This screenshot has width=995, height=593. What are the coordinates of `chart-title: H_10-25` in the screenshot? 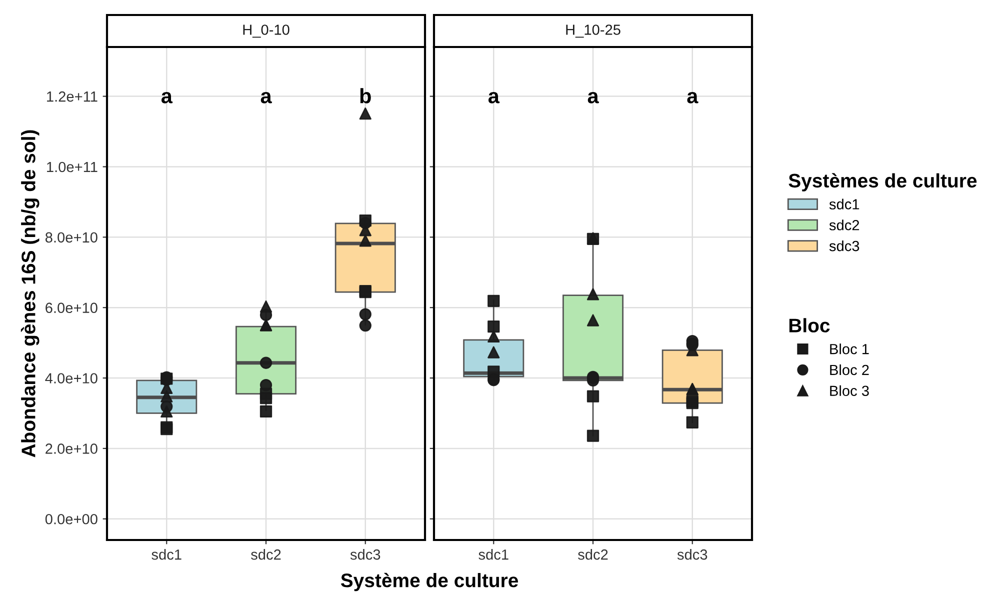 It's located at (593, 31).